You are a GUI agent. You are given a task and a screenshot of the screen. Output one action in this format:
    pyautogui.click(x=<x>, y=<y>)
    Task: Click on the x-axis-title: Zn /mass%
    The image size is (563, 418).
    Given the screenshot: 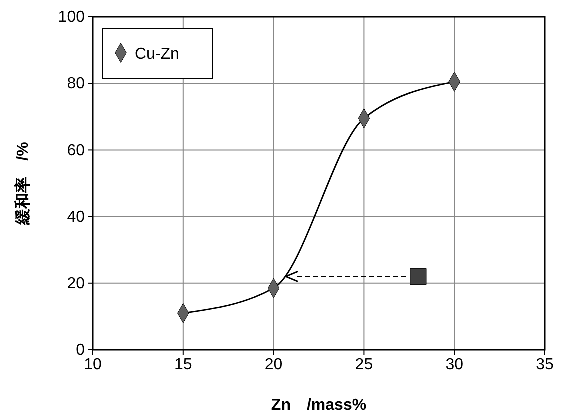 What is the action you would take?
    pyautogui.click(x=319, y=405)
    